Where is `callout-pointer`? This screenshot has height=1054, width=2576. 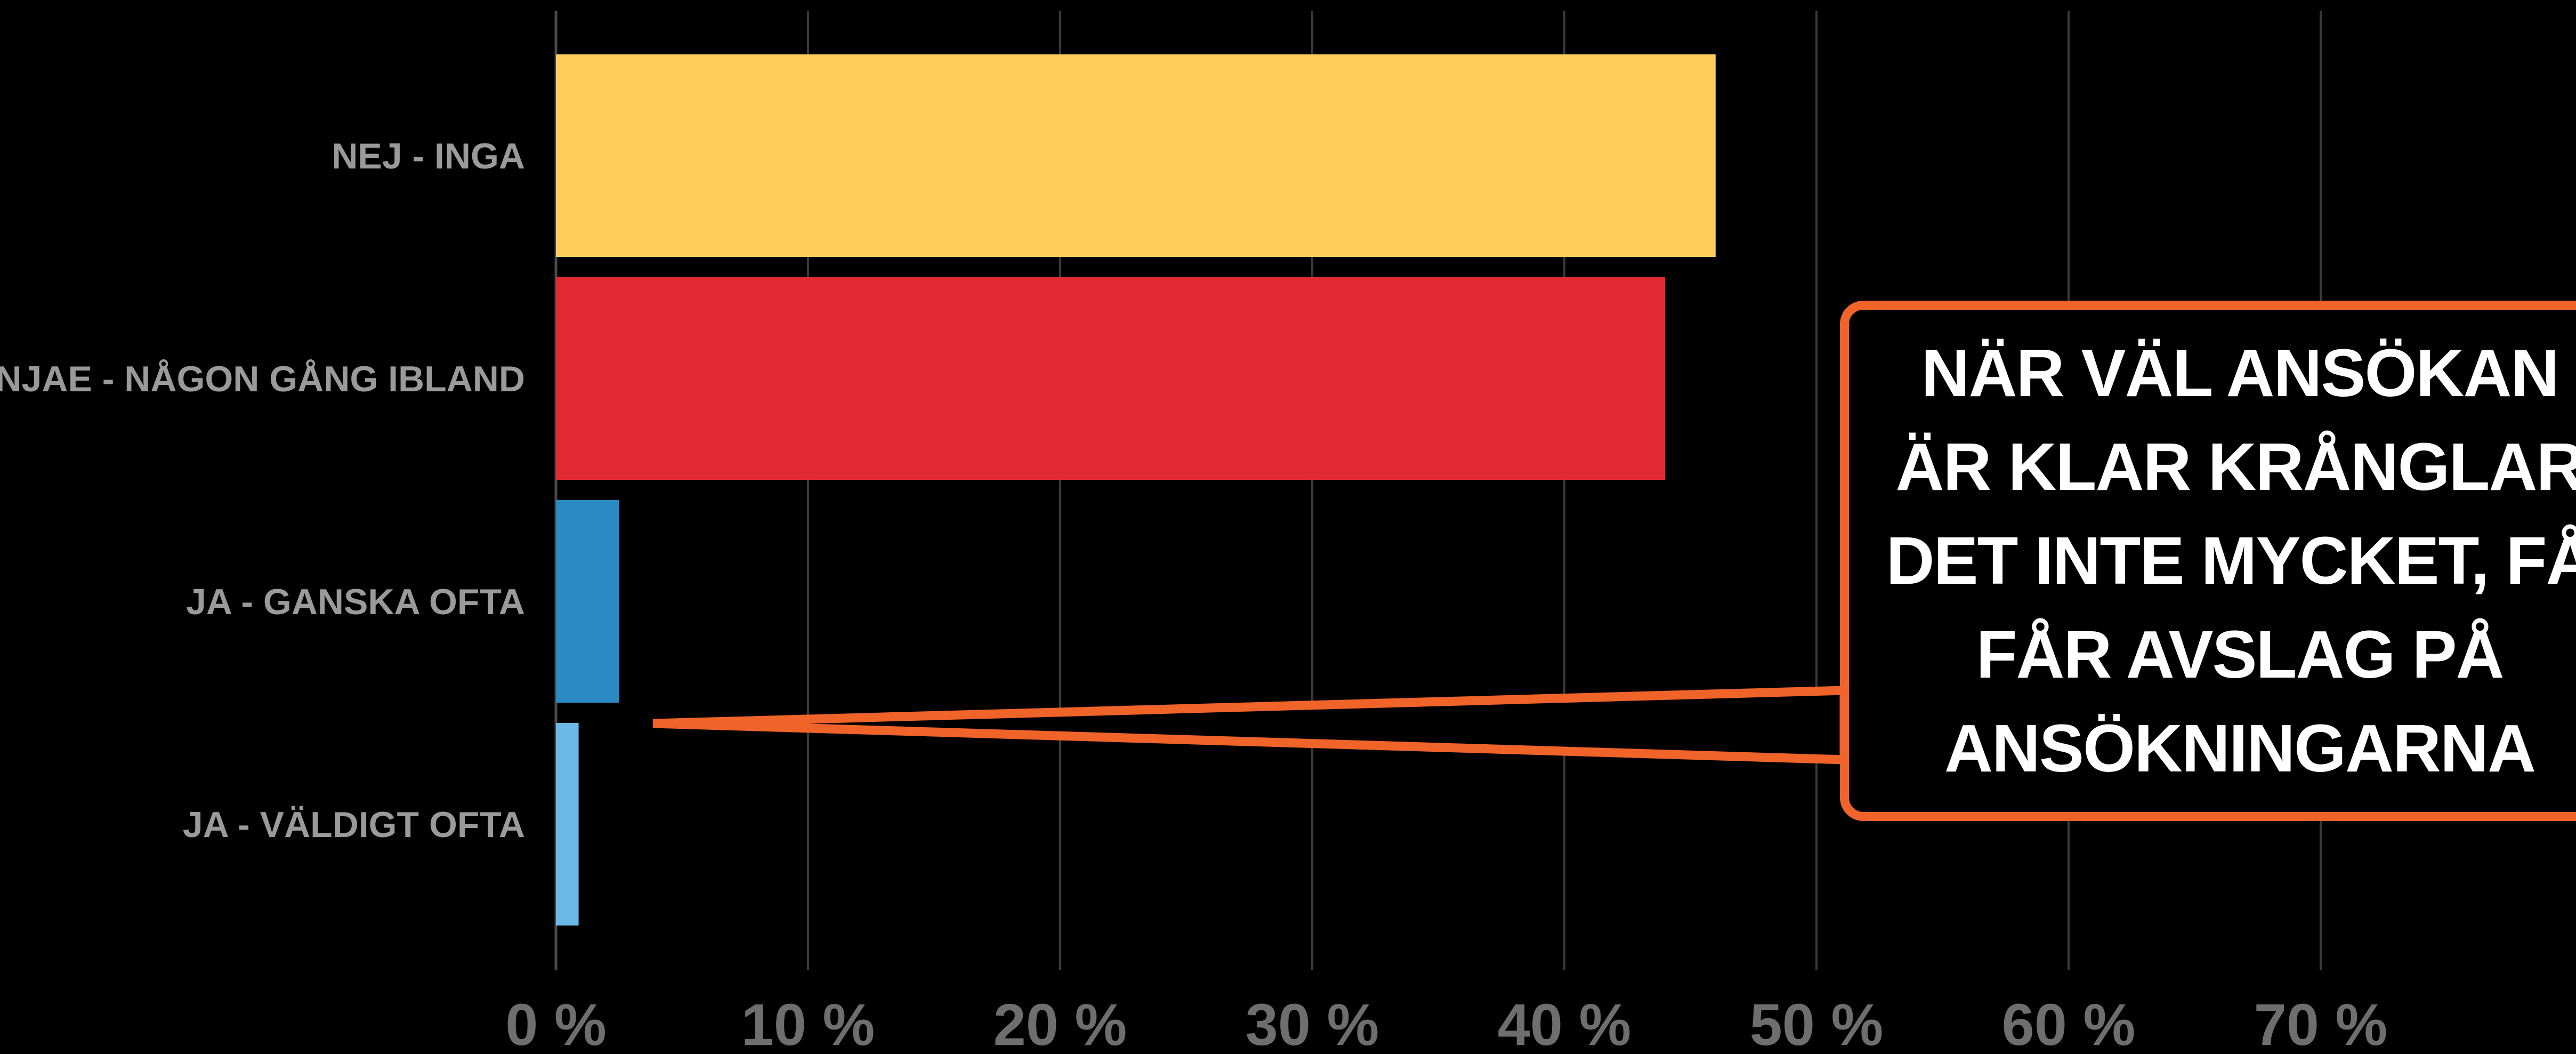 callout-pointer is located at coordinates (1251, 725).